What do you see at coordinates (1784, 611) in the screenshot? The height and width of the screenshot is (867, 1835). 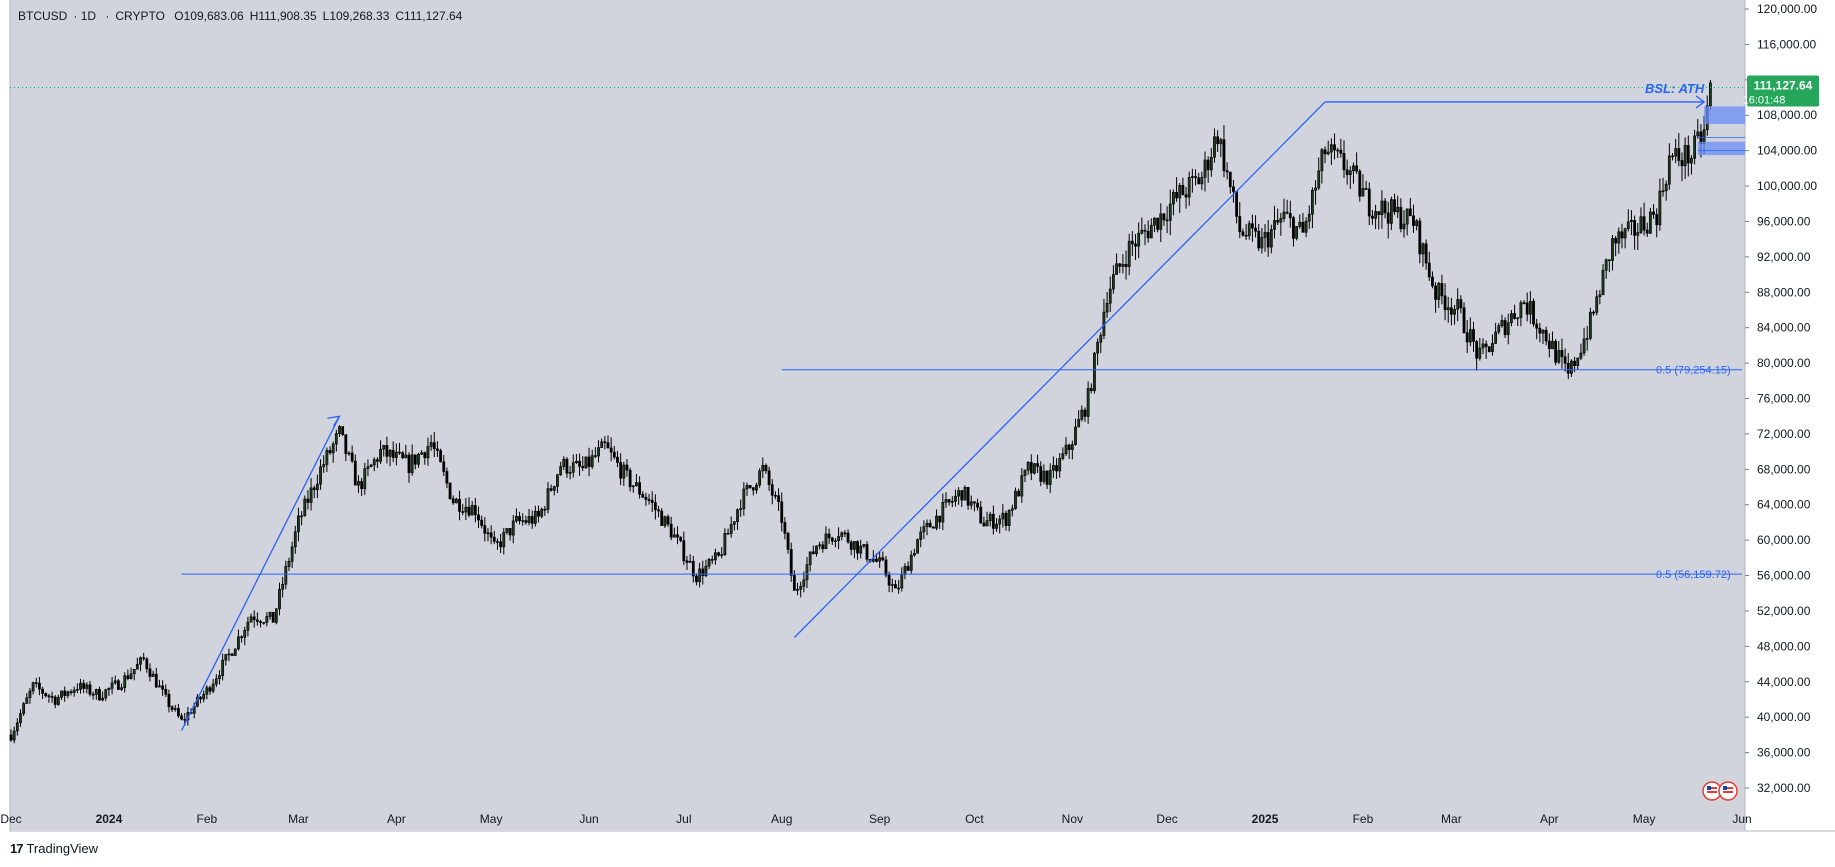 I see `price-tick-label: 52,000.00` at bounding box center [1784, 611].